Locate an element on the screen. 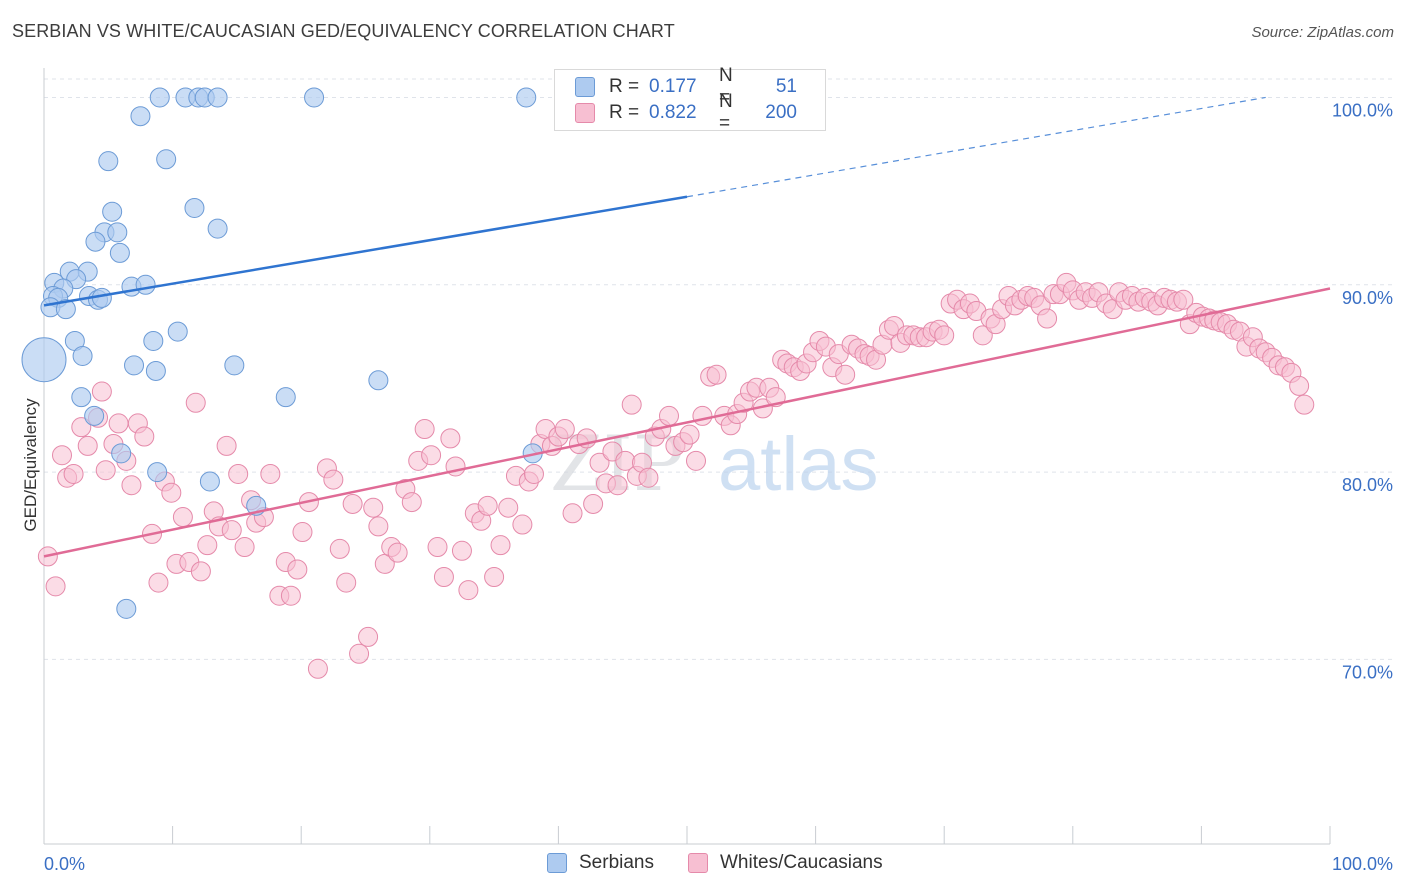 This screenshot has width=1406, height=892. x-tick-label: 0.0% is located at coordinates (64, 864).